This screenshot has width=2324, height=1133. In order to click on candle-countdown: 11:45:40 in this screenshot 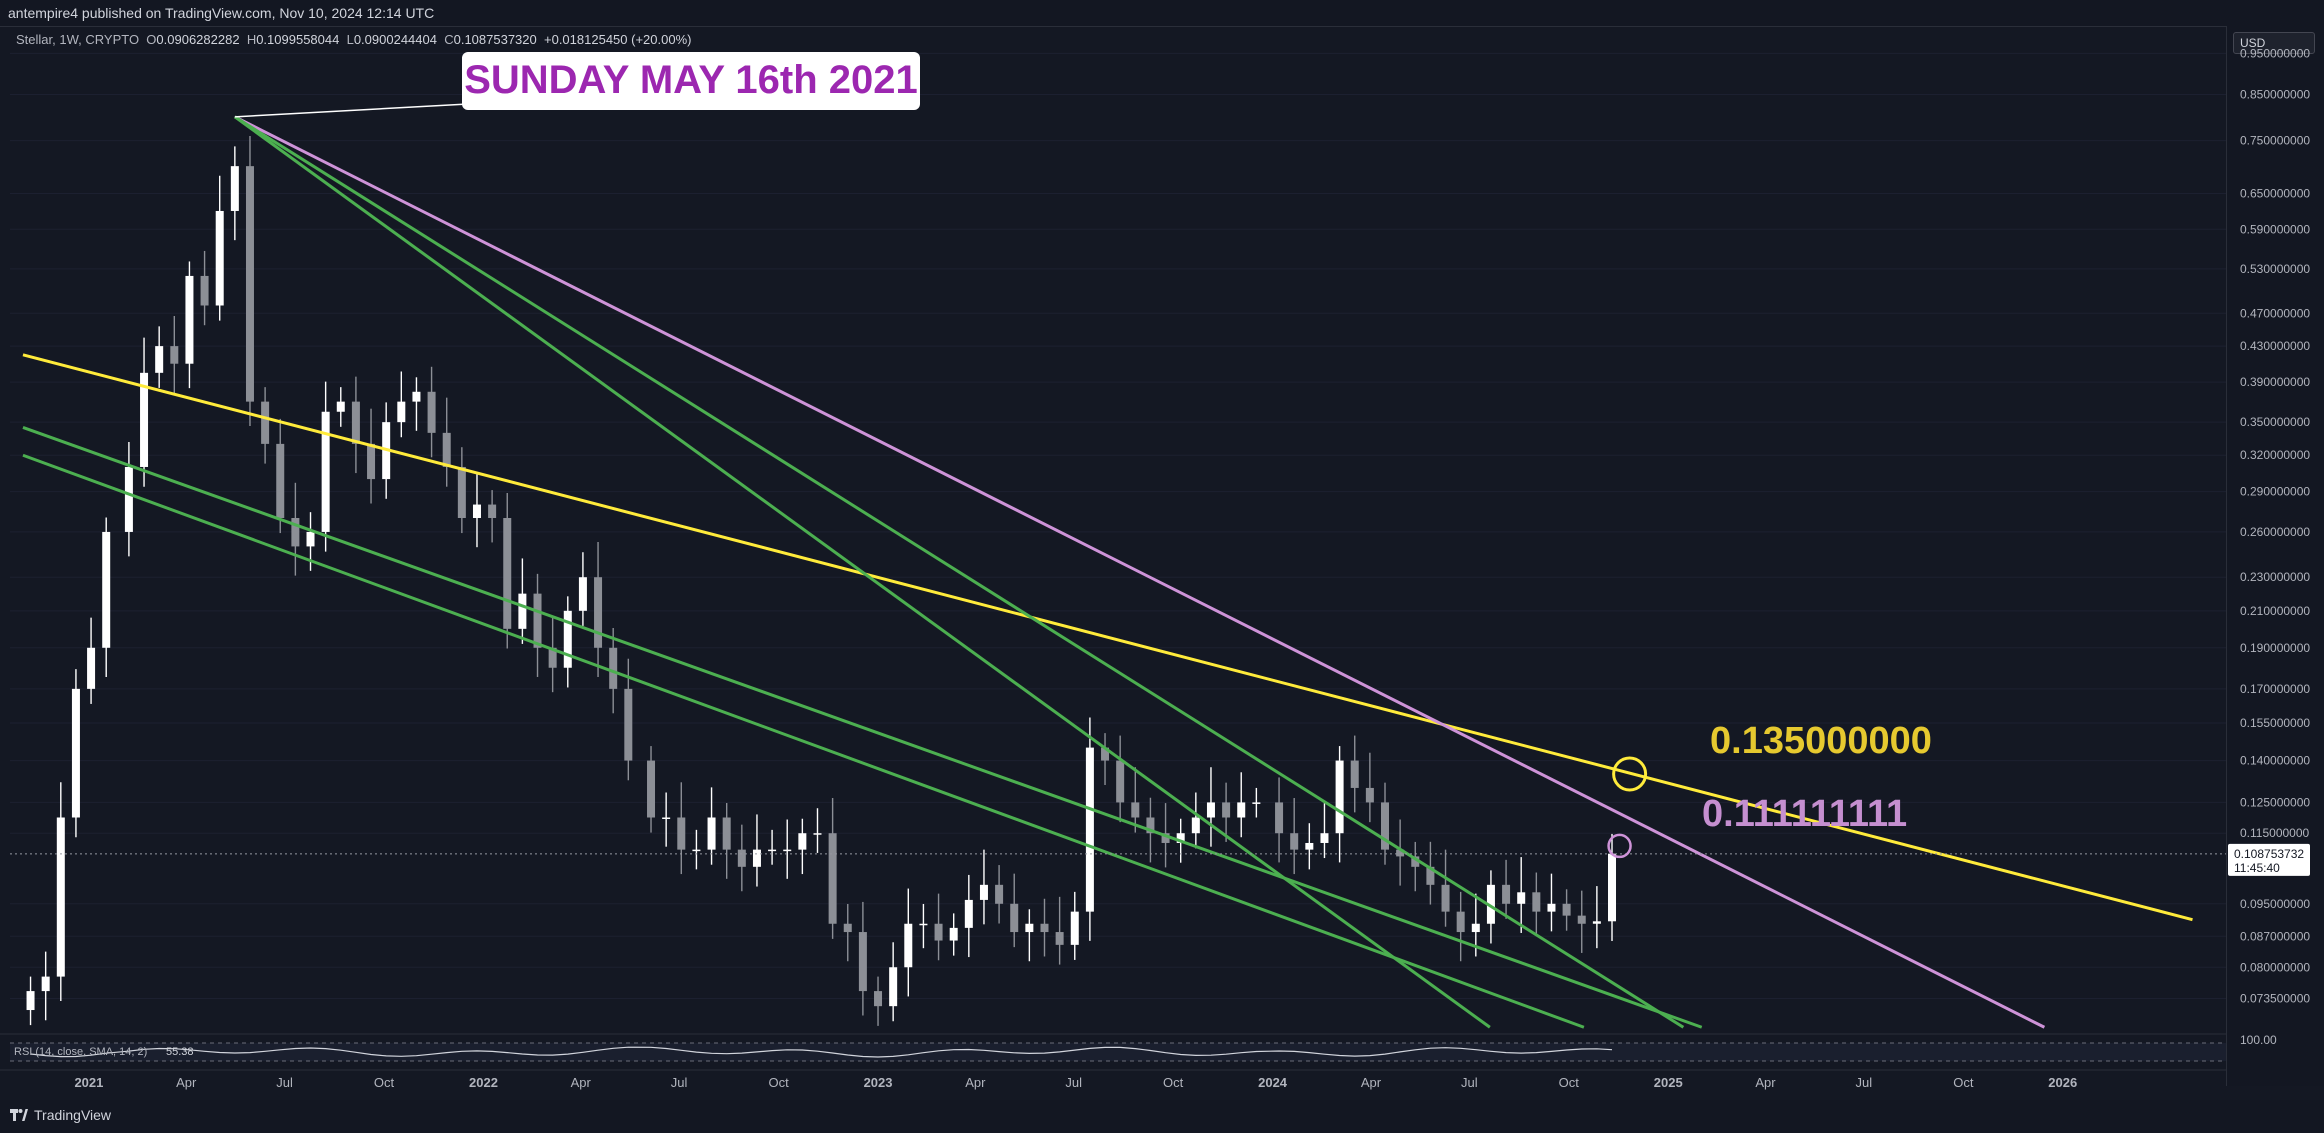, I will do `click(2257, 868)`.